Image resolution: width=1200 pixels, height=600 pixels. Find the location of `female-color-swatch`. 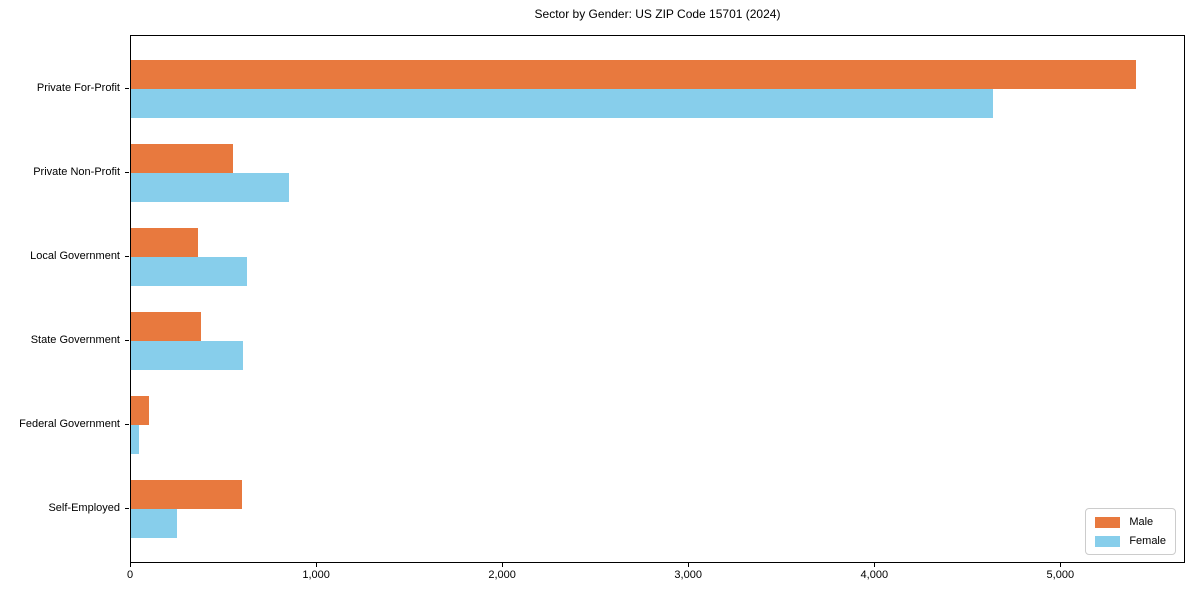

female-color-swatch is located at coordinates (1108, 541).